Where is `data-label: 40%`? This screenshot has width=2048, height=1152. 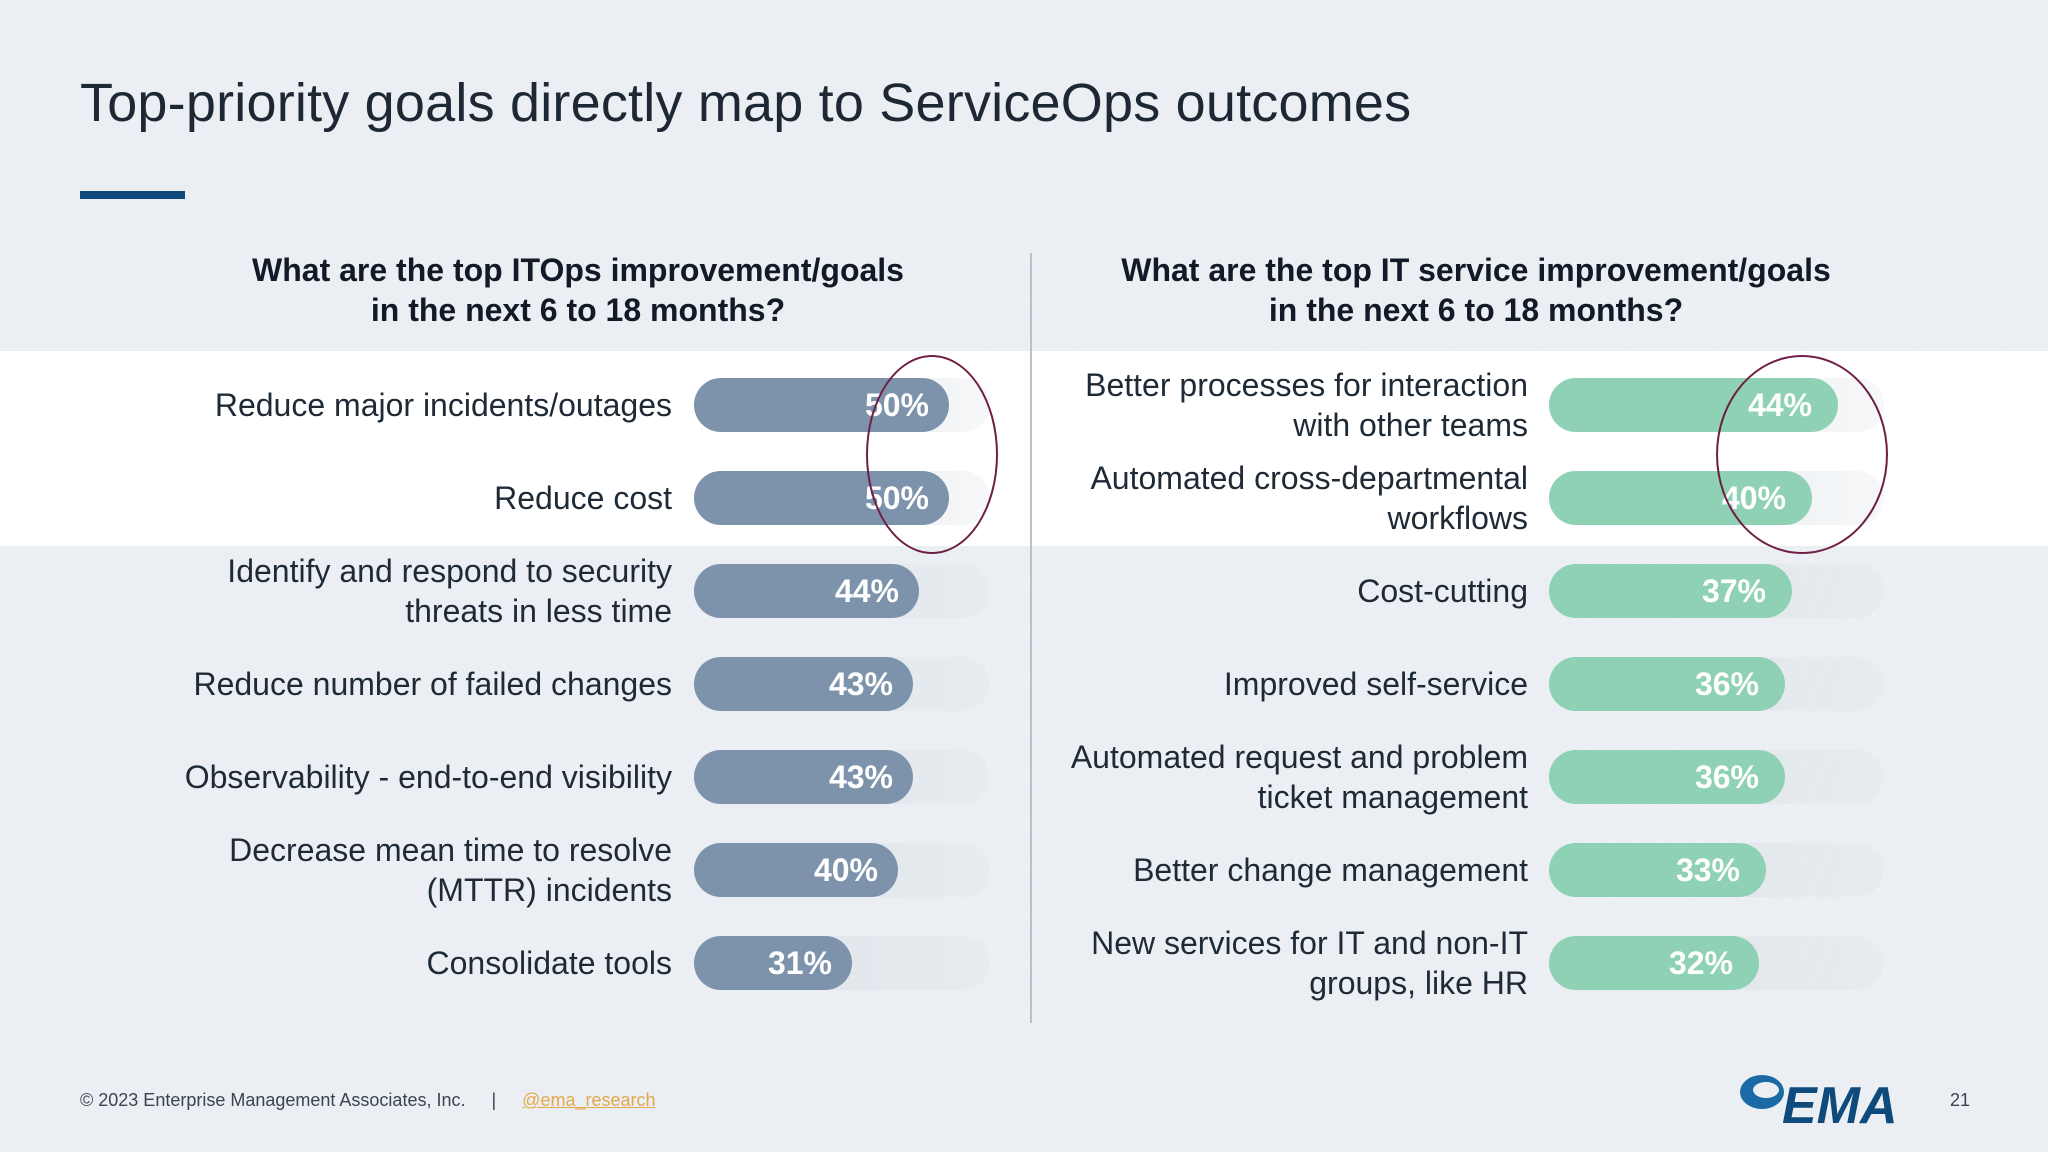 data-label: 40% is located at coordinates (845, 870).